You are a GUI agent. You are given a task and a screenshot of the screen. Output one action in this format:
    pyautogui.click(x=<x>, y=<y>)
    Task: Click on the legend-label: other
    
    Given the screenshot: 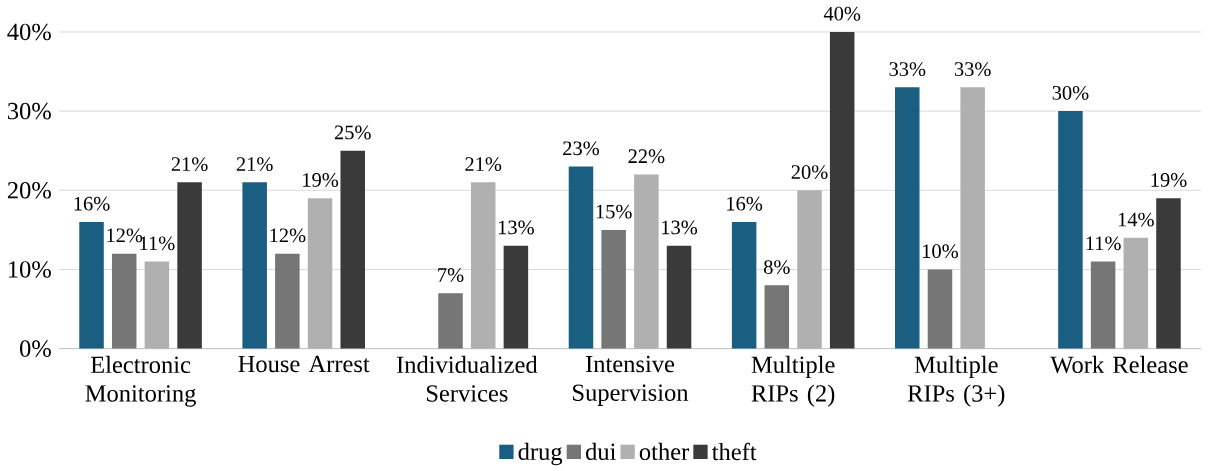 What is the action you would take?
    pyautogui.click(x=664, y=451)
    